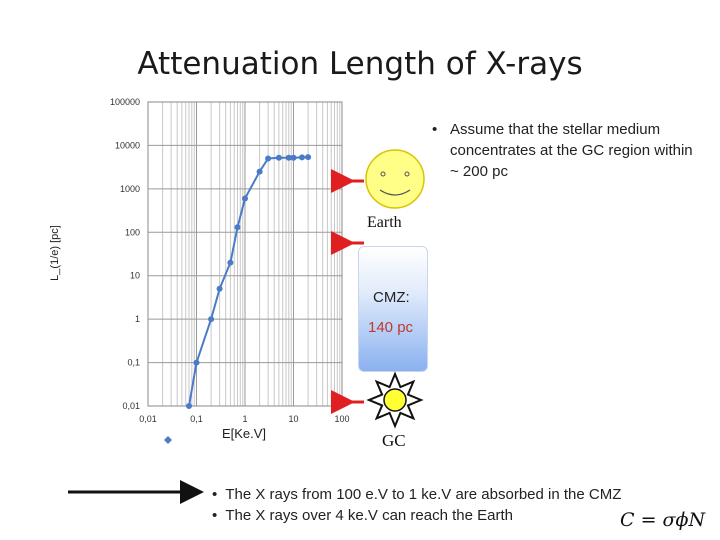 The width and height of the screenshot is (720, 540). What do you see at coordinates (341, 419) in the screenshot?
I see `x-tick-label: 100` at bounding box center [341, 419].